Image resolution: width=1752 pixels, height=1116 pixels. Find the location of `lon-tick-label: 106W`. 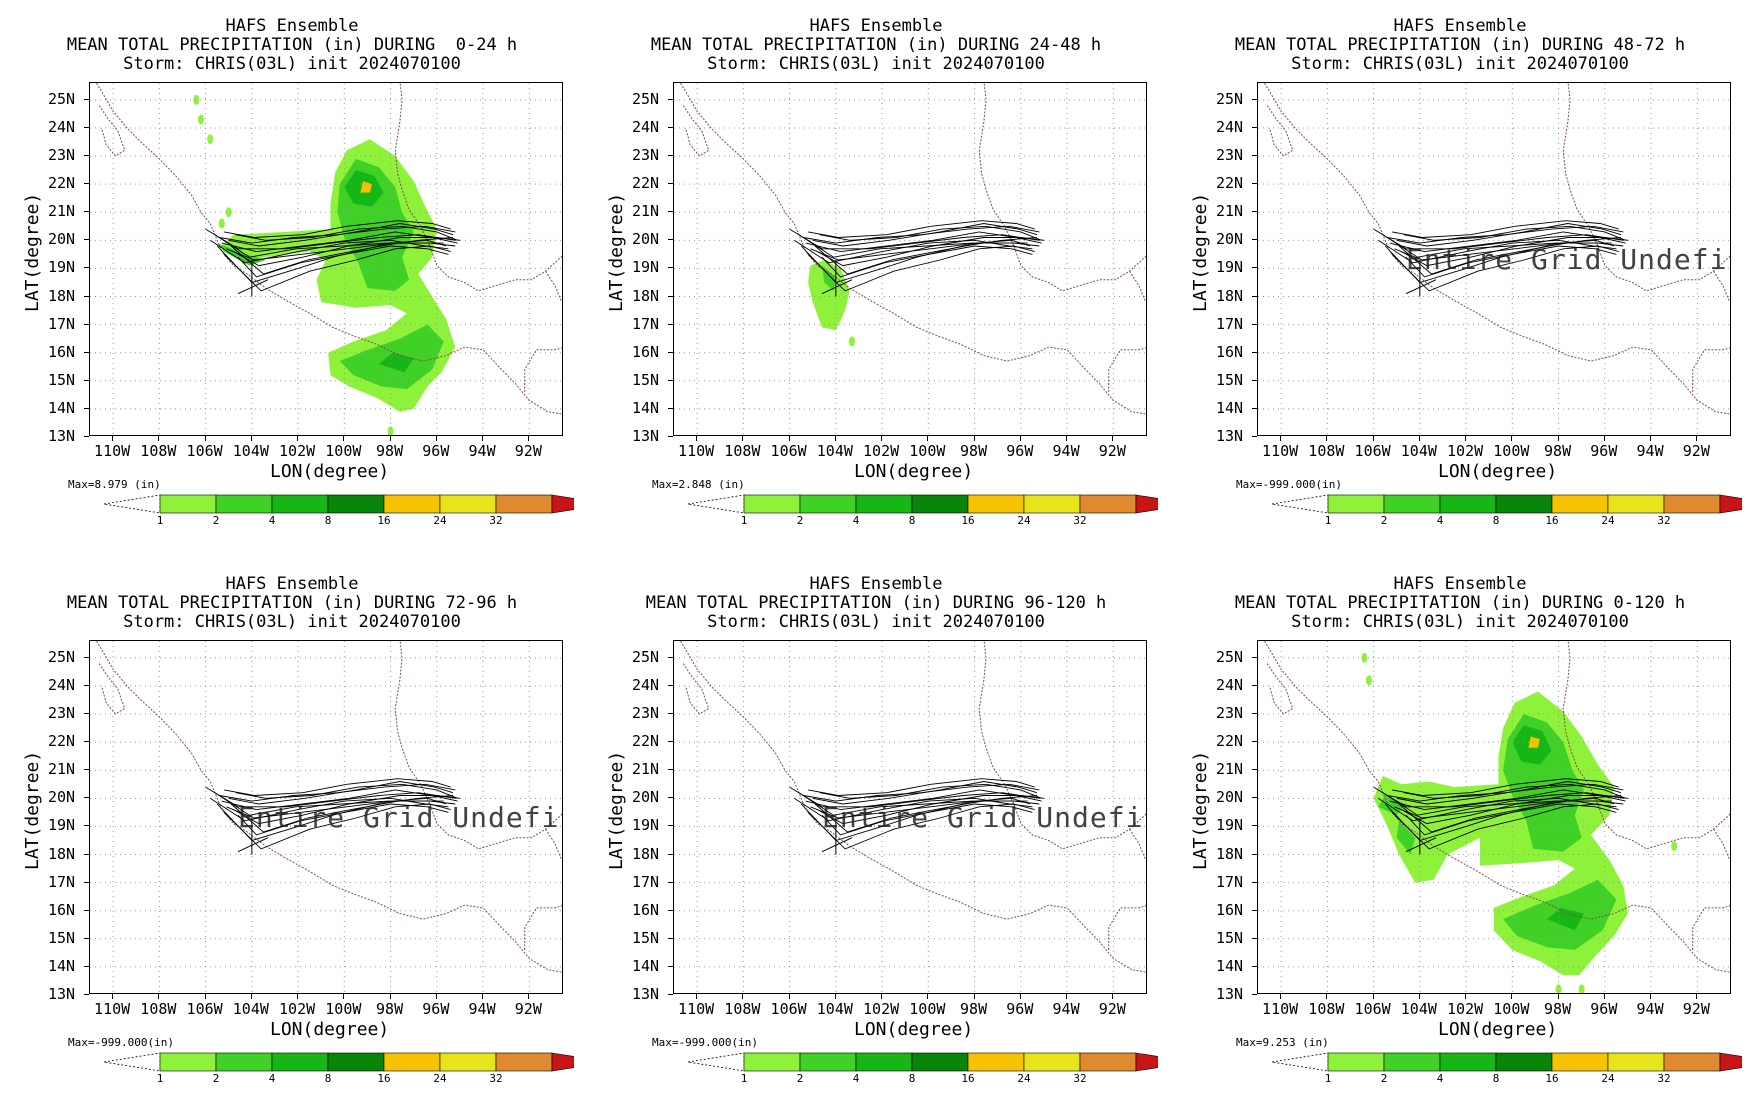

lon-tick-label: 106W is located at coordinates (788, 451).